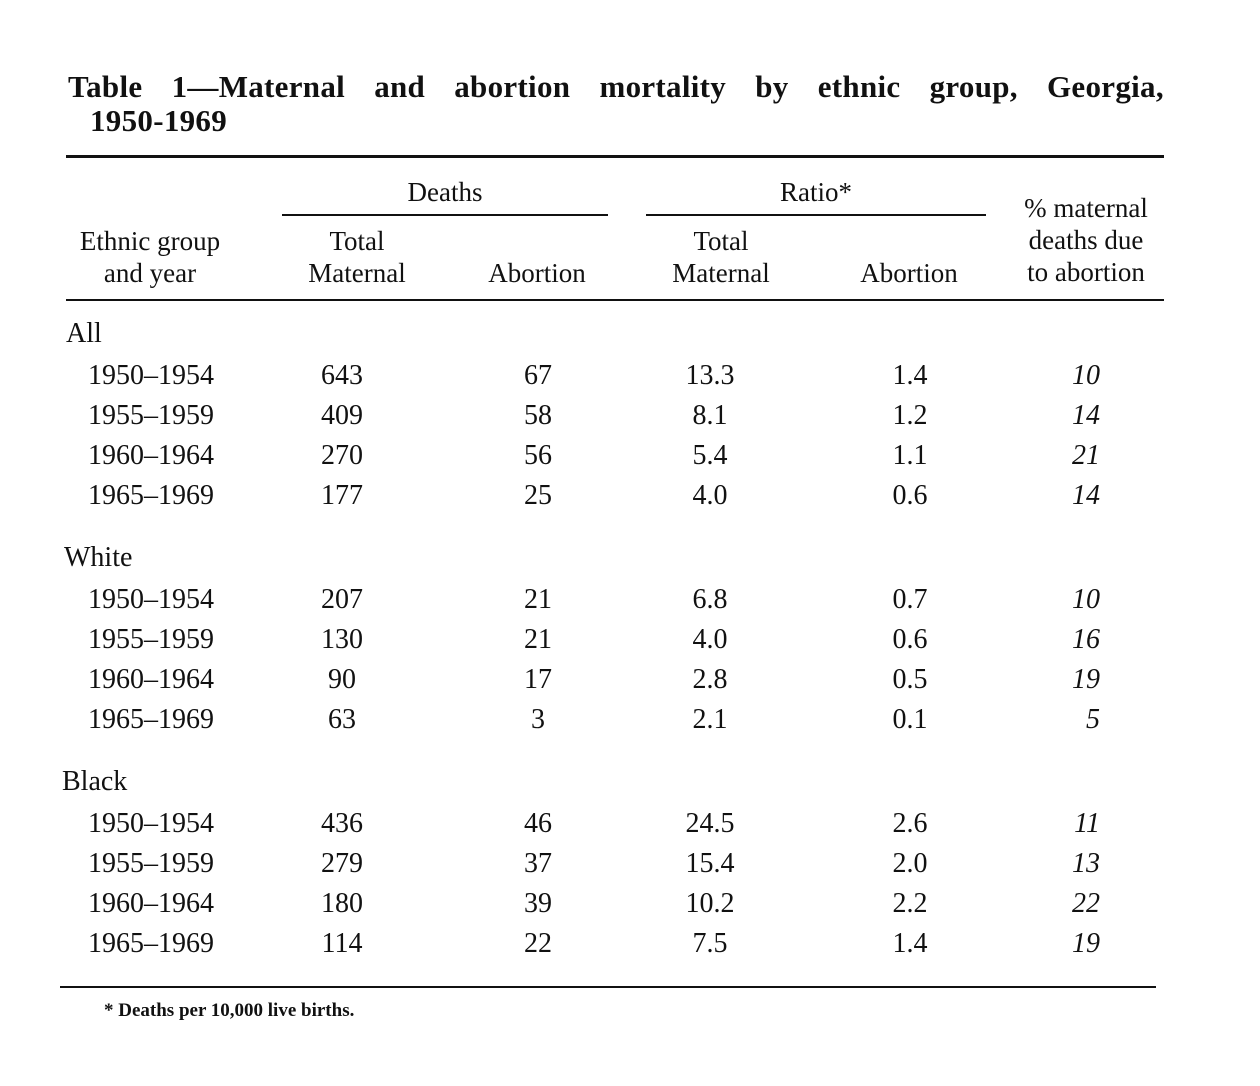  Describe the element at coordinates (910, 639) in the screenshot. I see `ratio-abortion-cell: 0.6` at that location.